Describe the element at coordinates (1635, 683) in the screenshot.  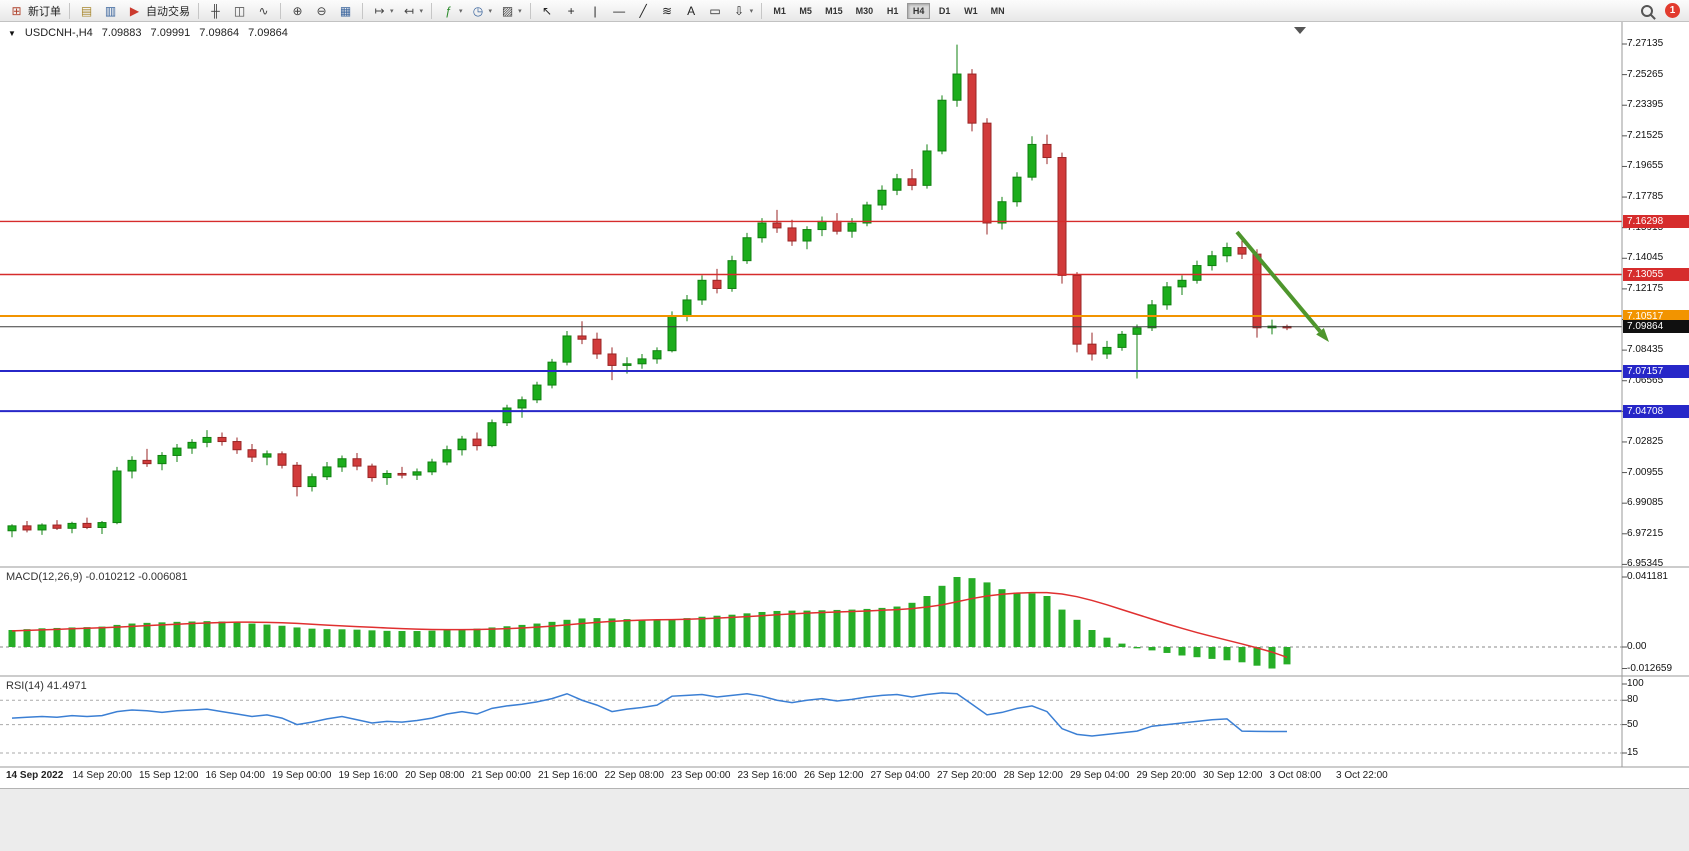
I see `rsi-scale-label: 100` at that location.